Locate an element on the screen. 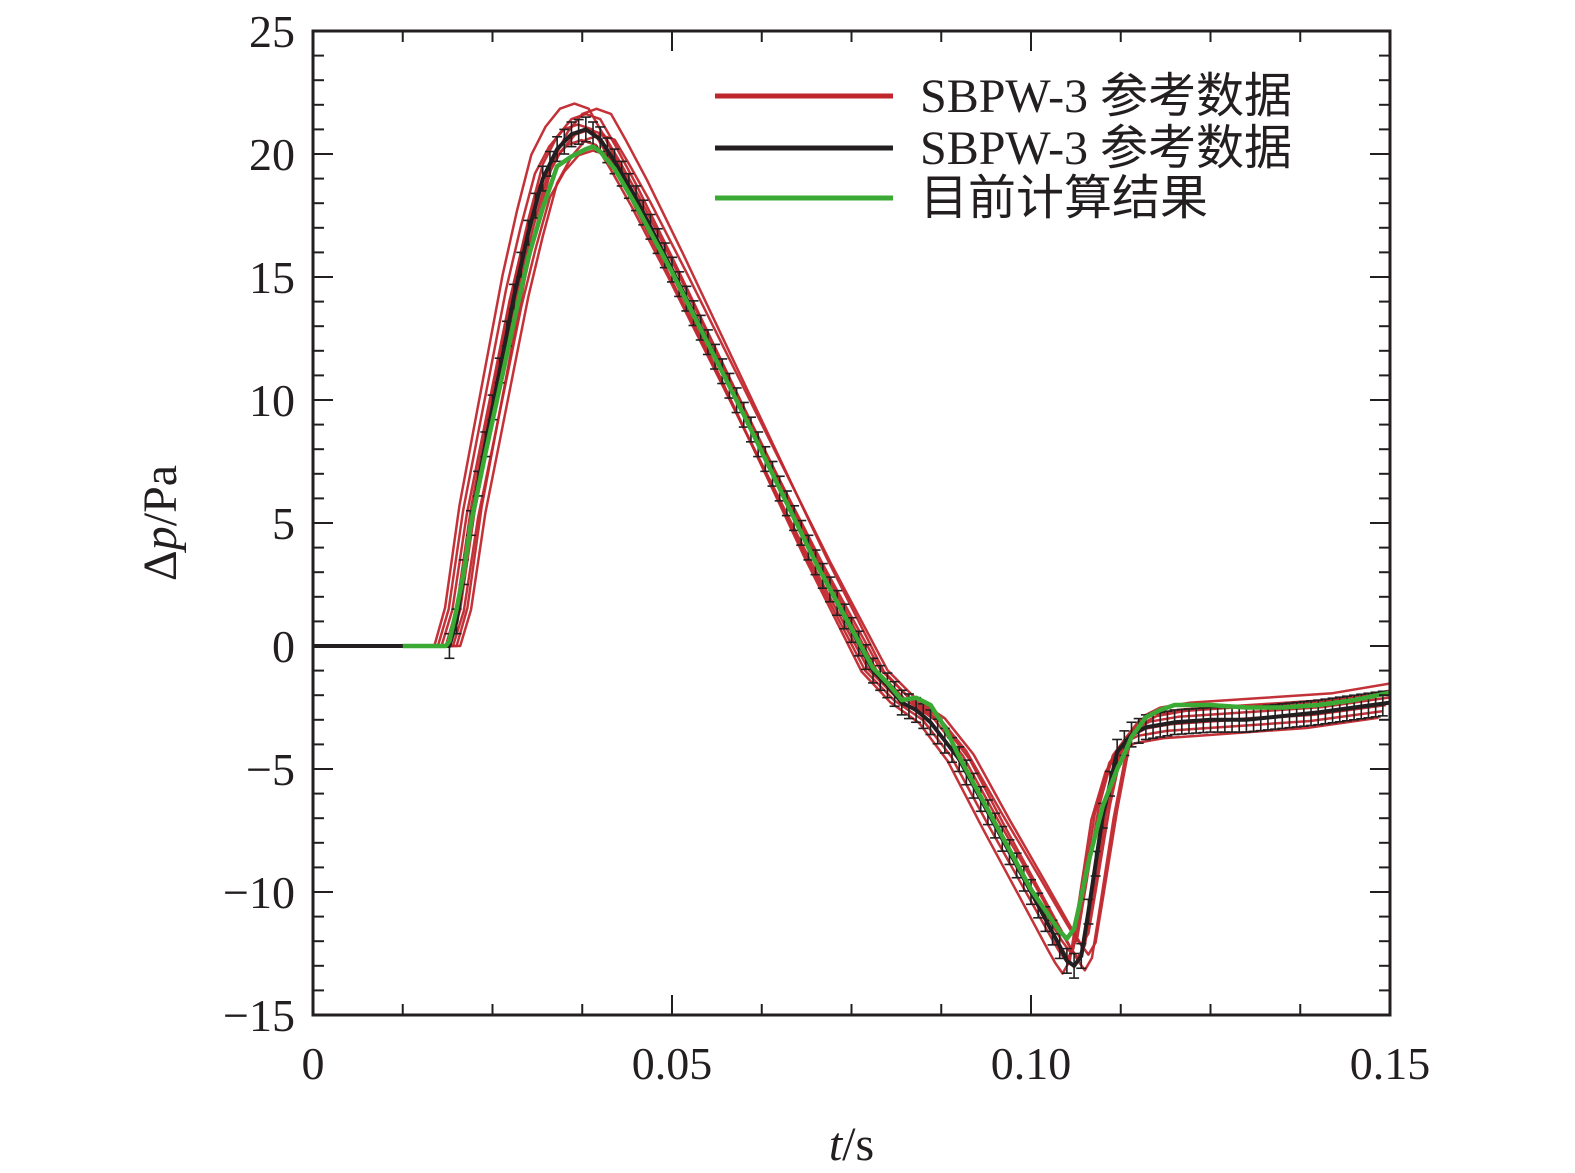  x-tick-label: 0.05 is located at coordinates (672, 1063).